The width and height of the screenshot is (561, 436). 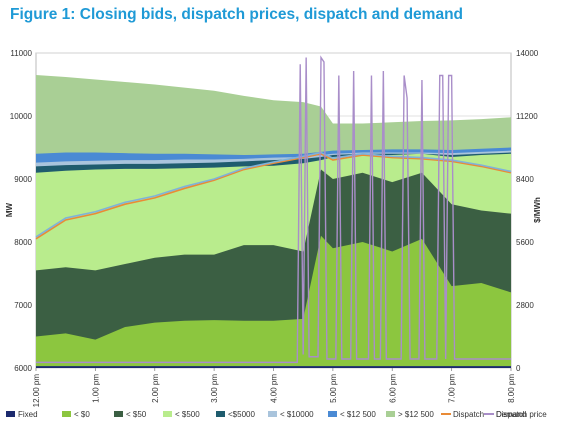 I want to click on legend-item-fixed: Fixed, so click(x=22, y=414).